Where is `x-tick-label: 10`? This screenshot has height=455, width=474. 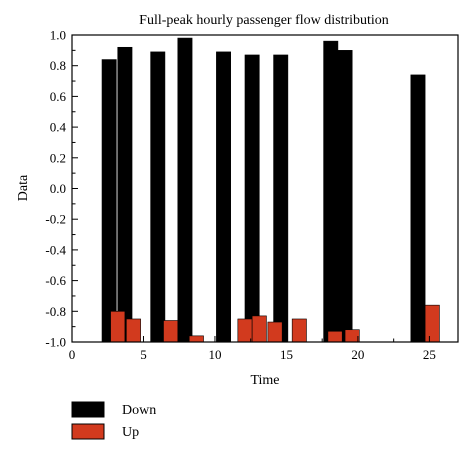 x-tick-label: 10 is located at coordinates (214, 354).